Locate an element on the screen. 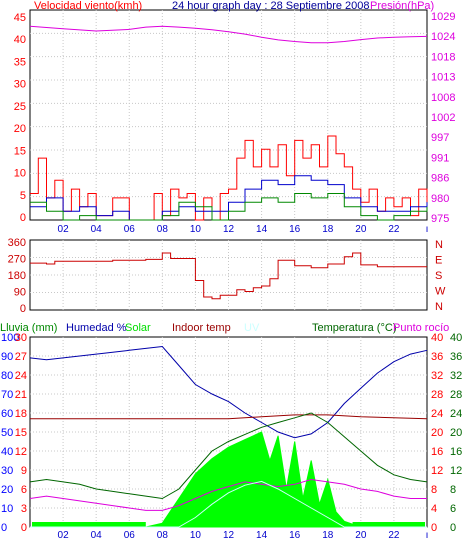 This screenshot has height=552, width=463. rain-tick-label: 20 is located at coordinates (7, 490).